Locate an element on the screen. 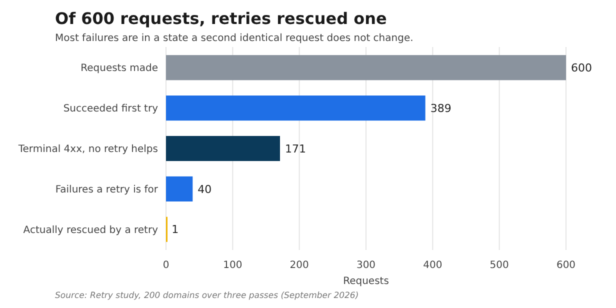 The image size is (616, 308). source-note: Source: Retry study, 200 domains over three passes (September 2026) is located at coordinates (207, 296).